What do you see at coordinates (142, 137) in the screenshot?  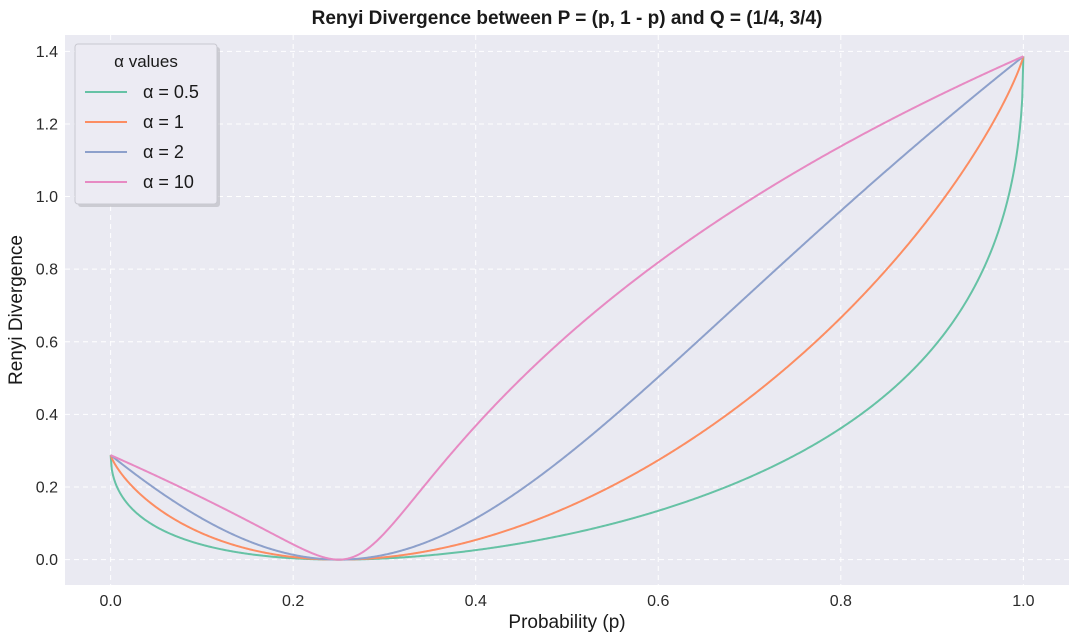 I see `legend-items: α = 0.5 α = 1 α = 2 α = 10` at bounding box center [142, 137].